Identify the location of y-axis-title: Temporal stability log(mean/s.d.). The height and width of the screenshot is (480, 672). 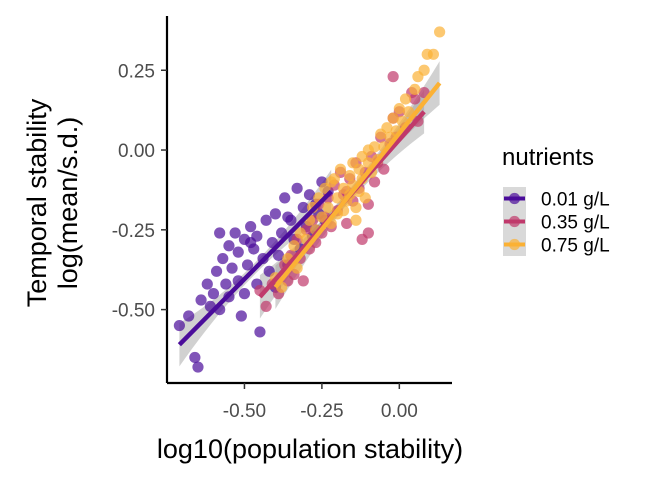
(52, 202).